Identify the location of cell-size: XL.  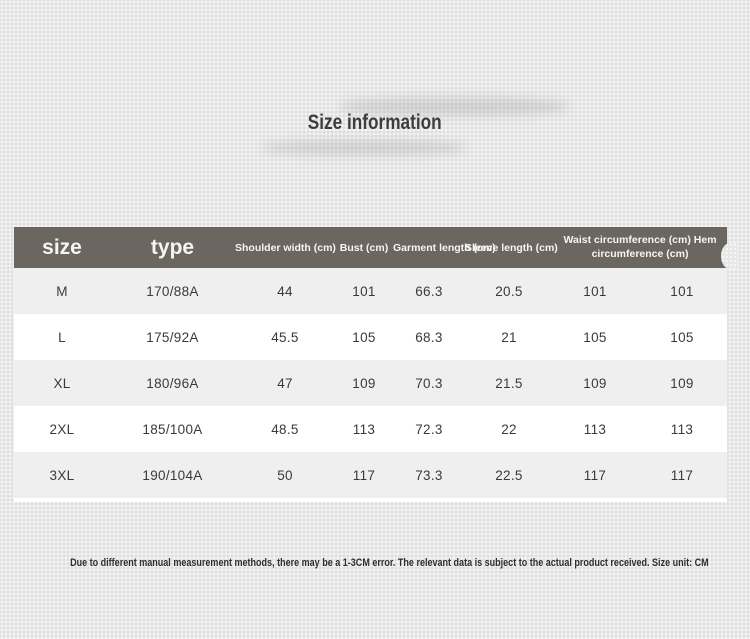
(62, 383).